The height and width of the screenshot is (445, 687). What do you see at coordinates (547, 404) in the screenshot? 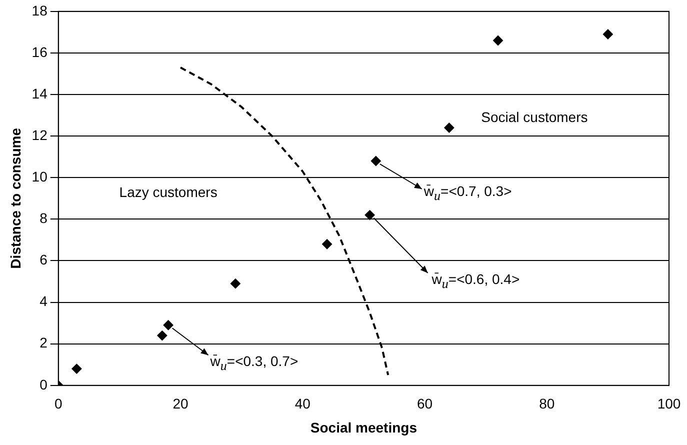
I see `x-tick-label: 80` at bounding box center [547, 404].